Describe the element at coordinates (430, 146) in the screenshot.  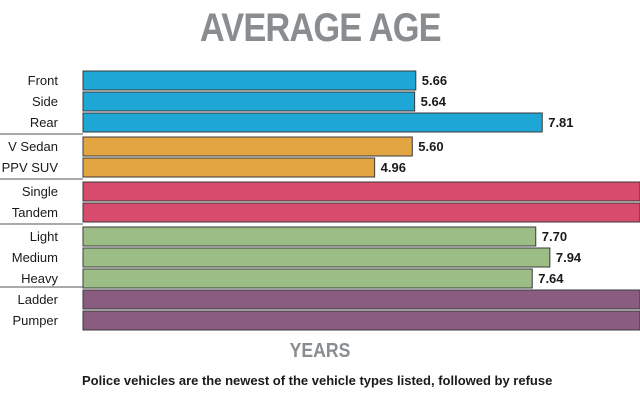
I see `value-label: 5.60` at that location.